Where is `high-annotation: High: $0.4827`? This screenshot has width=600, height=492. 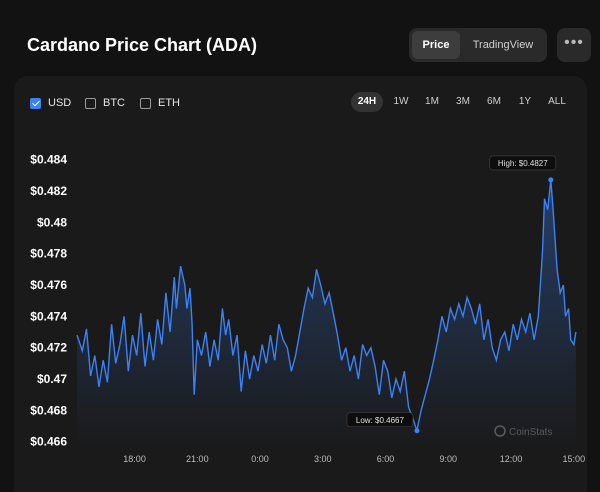 high-annotation: High: $0.4827 is located at coordinates (523, 169).